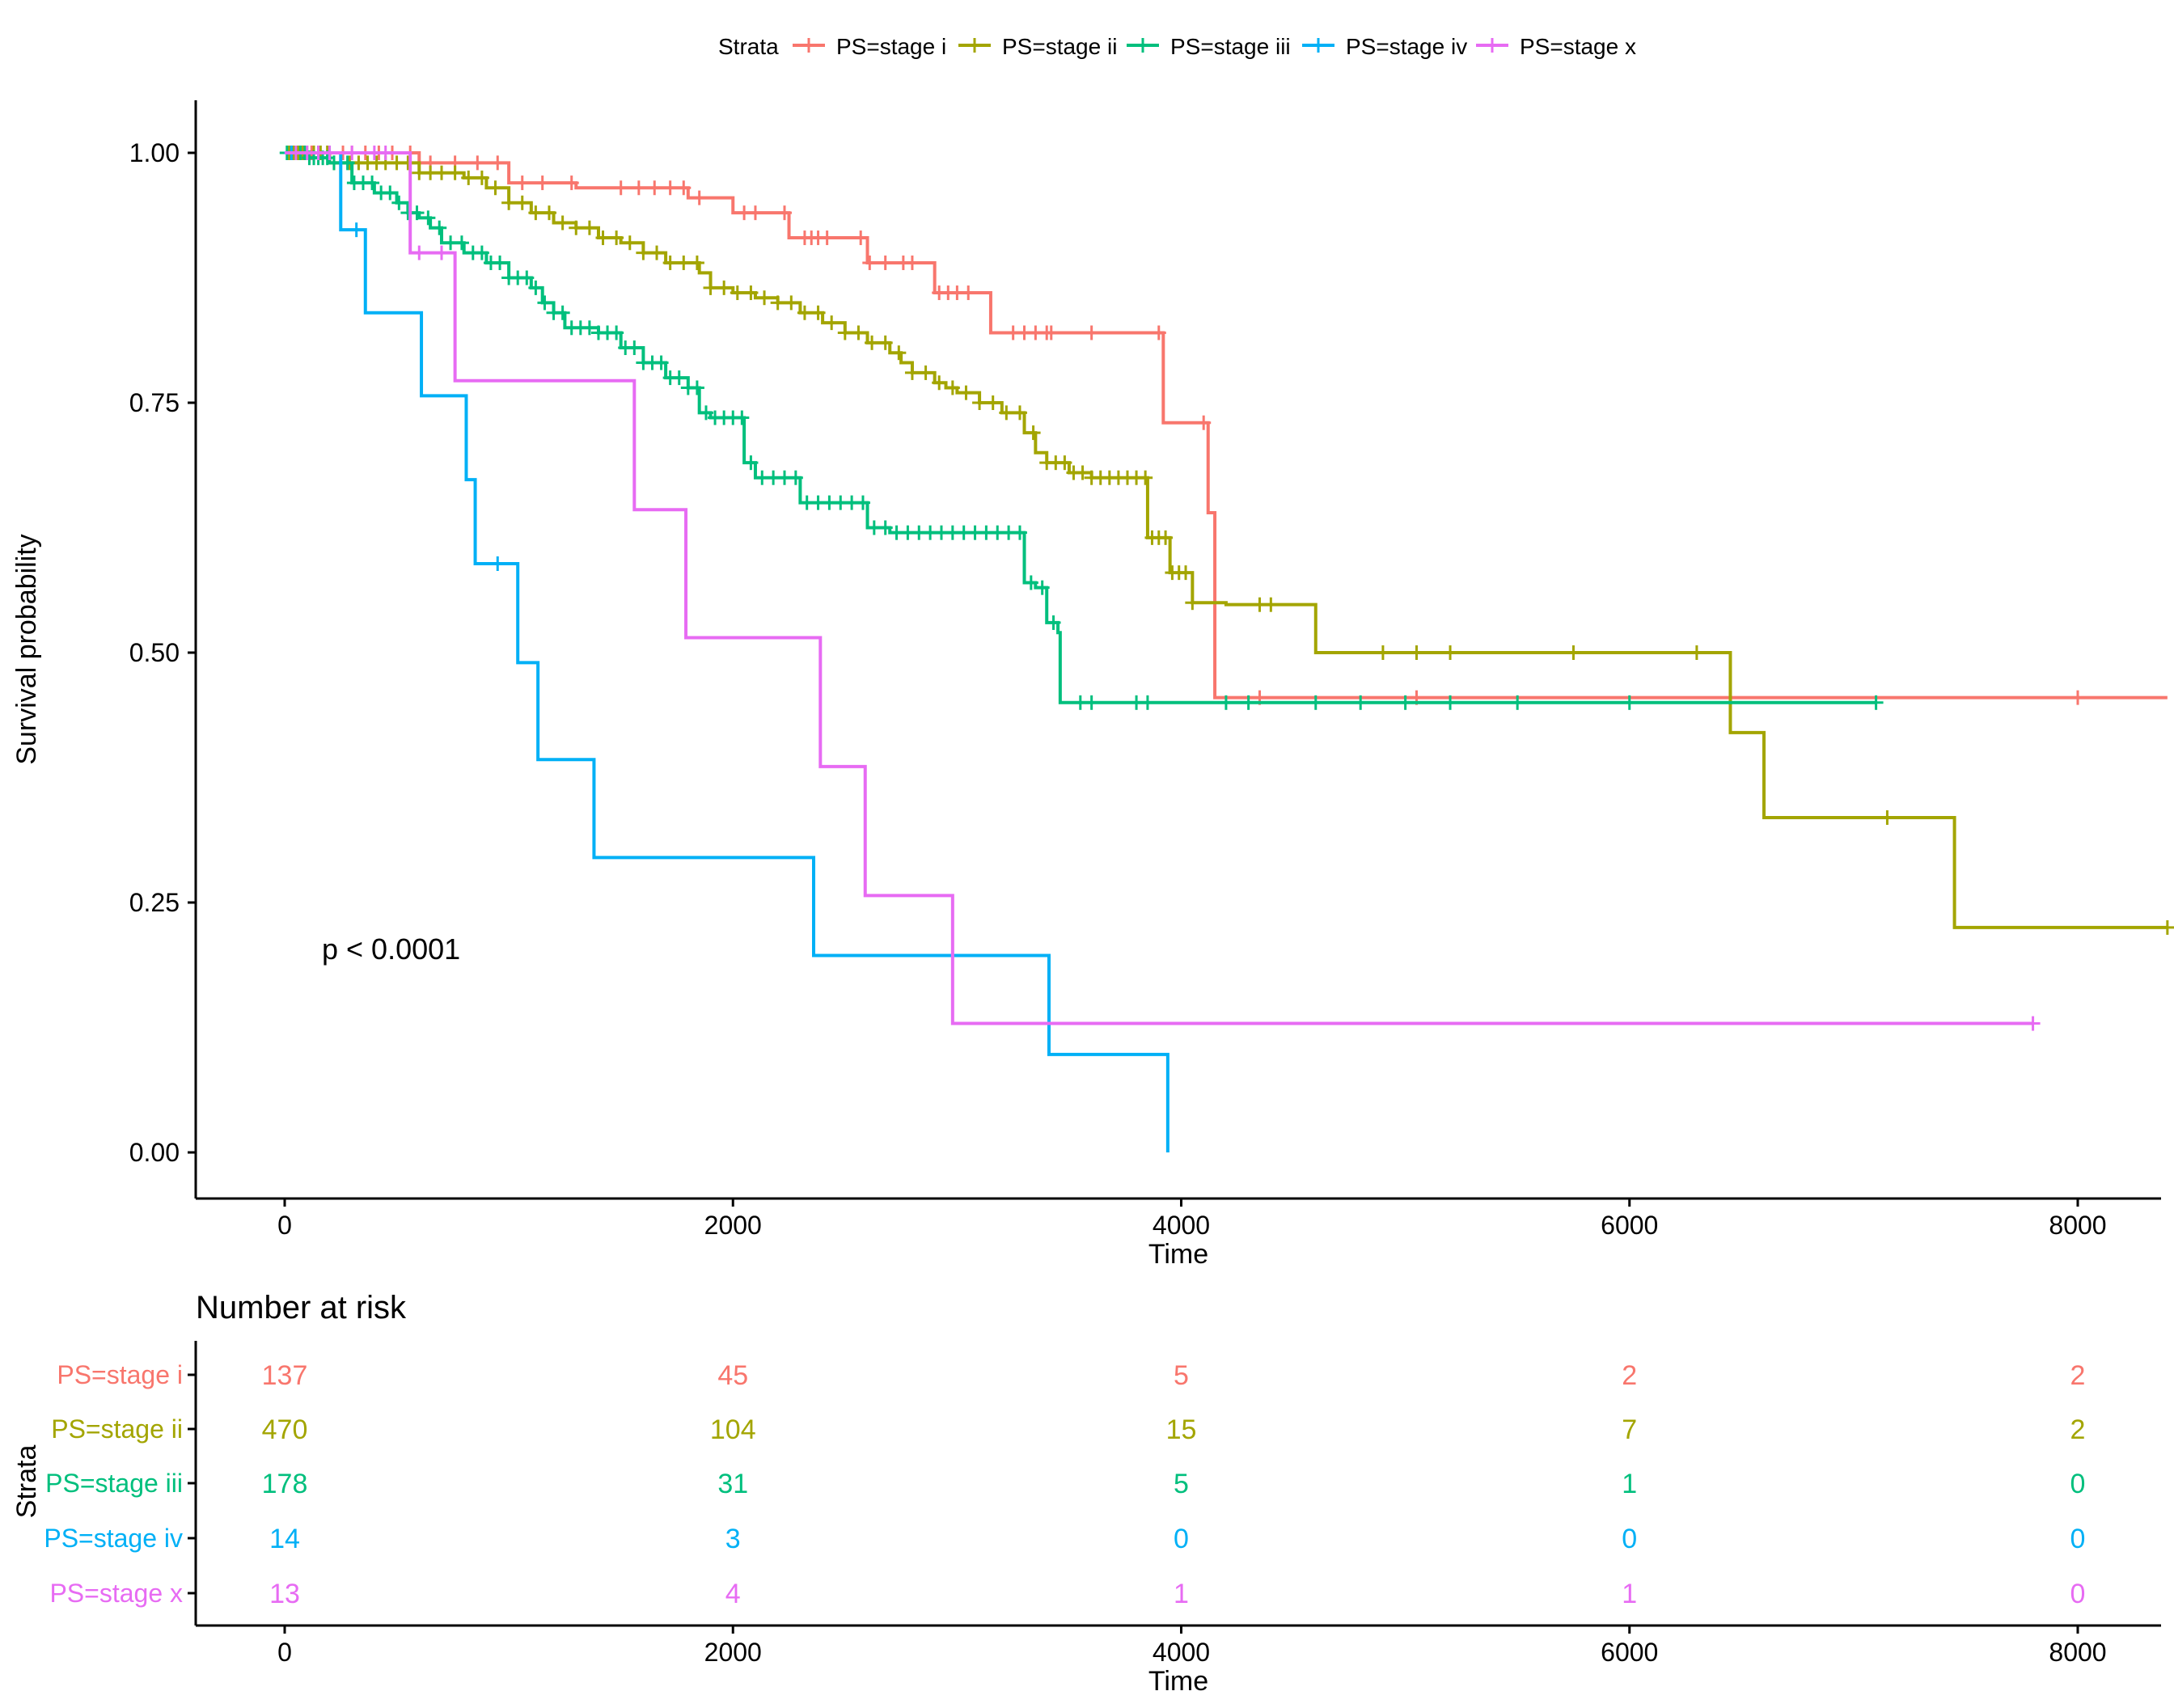  What do you see at coordinates (1230, 46) in the screenshot?
I see `legend-label: PS=stage iii` at bounding box center [1230, 46].